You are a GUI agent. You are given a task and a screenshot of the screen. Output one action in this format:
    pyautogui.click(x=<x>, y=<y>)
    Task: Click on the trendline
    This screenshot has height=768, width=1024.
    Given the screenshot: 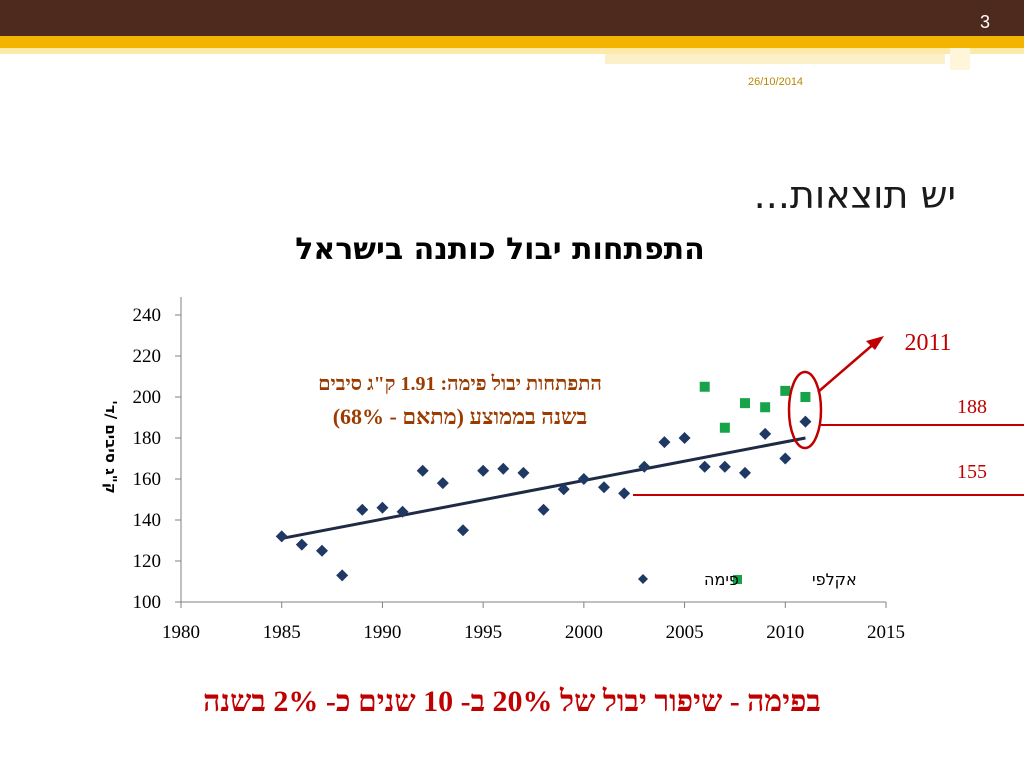 What is the action you would take?
    pyautogui.click(x=543, y=488)
    